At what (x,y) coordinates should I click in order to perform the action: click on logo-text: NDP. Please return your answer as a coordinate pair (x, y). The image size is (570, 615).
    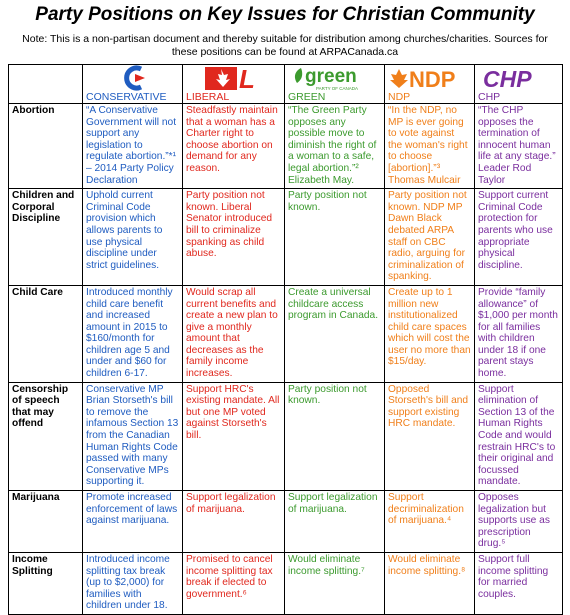
    Looking at the image, I should click on (432, 79).